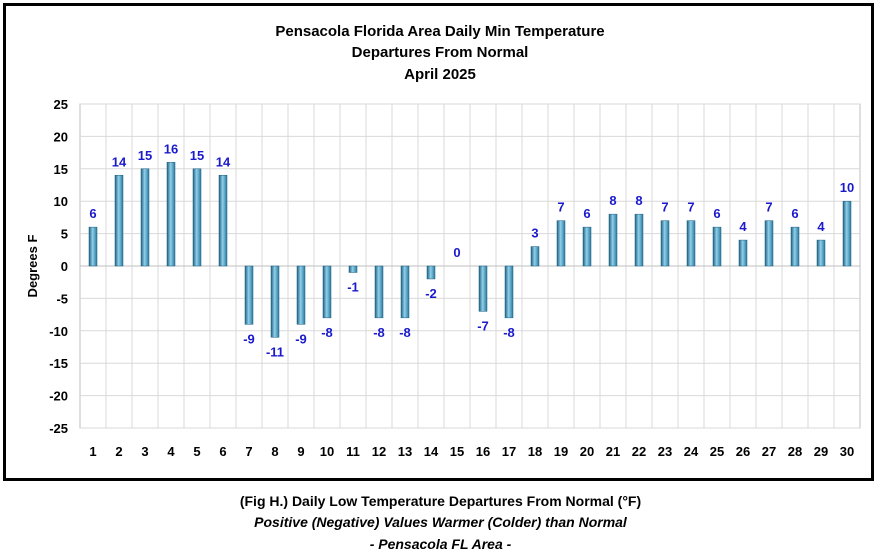 This screenshot has width=881, height=559. I want to click on data-label: 10, so click(847, 187).